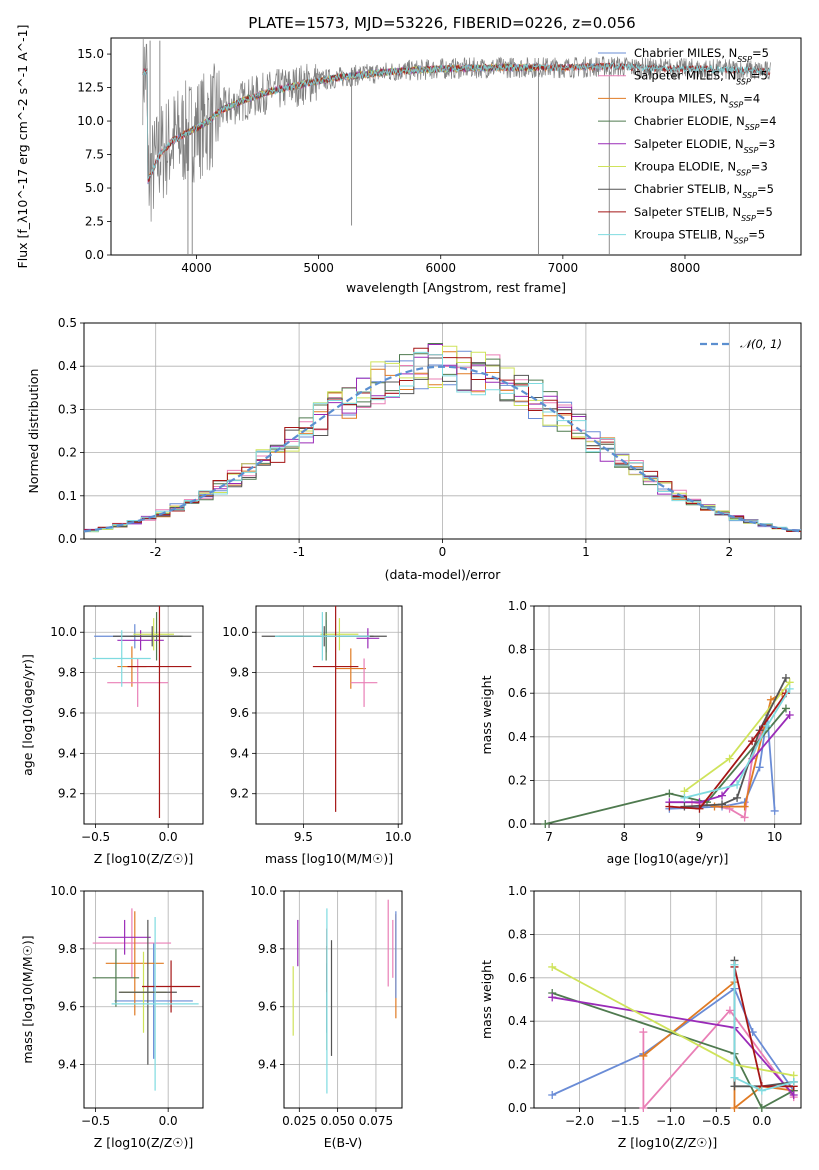 This screenshot has width=819, height=1170. What do you see at coordinates (196, 268) in the screenshot?
I see `x-tick-label: 4000` at bounding box center [196, 268].